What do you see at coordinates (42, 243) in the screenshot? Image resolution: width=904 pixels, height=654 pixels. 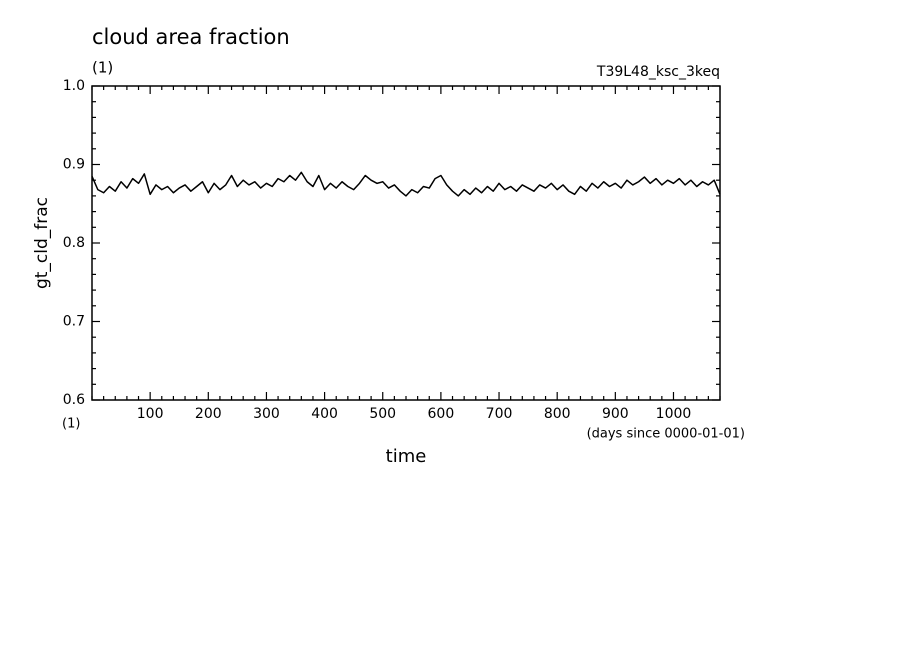 I see `y-axis-label: gt_cld_frac` at bounding box center [42, 243].